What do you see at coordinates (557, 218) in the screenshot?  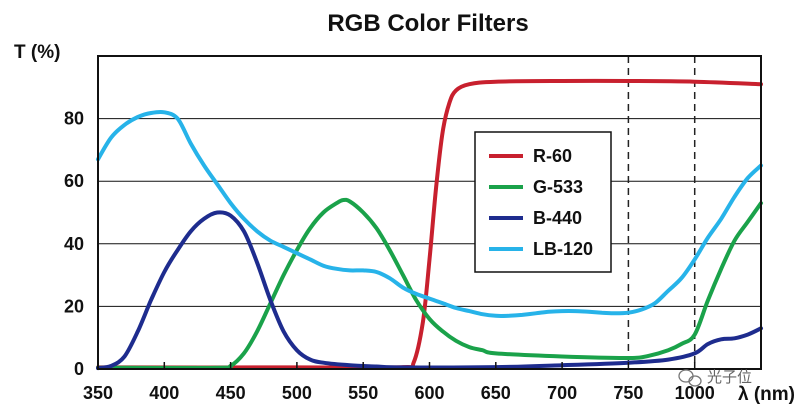 I see `legend-label: B-440` at bounding box center [557, 218].